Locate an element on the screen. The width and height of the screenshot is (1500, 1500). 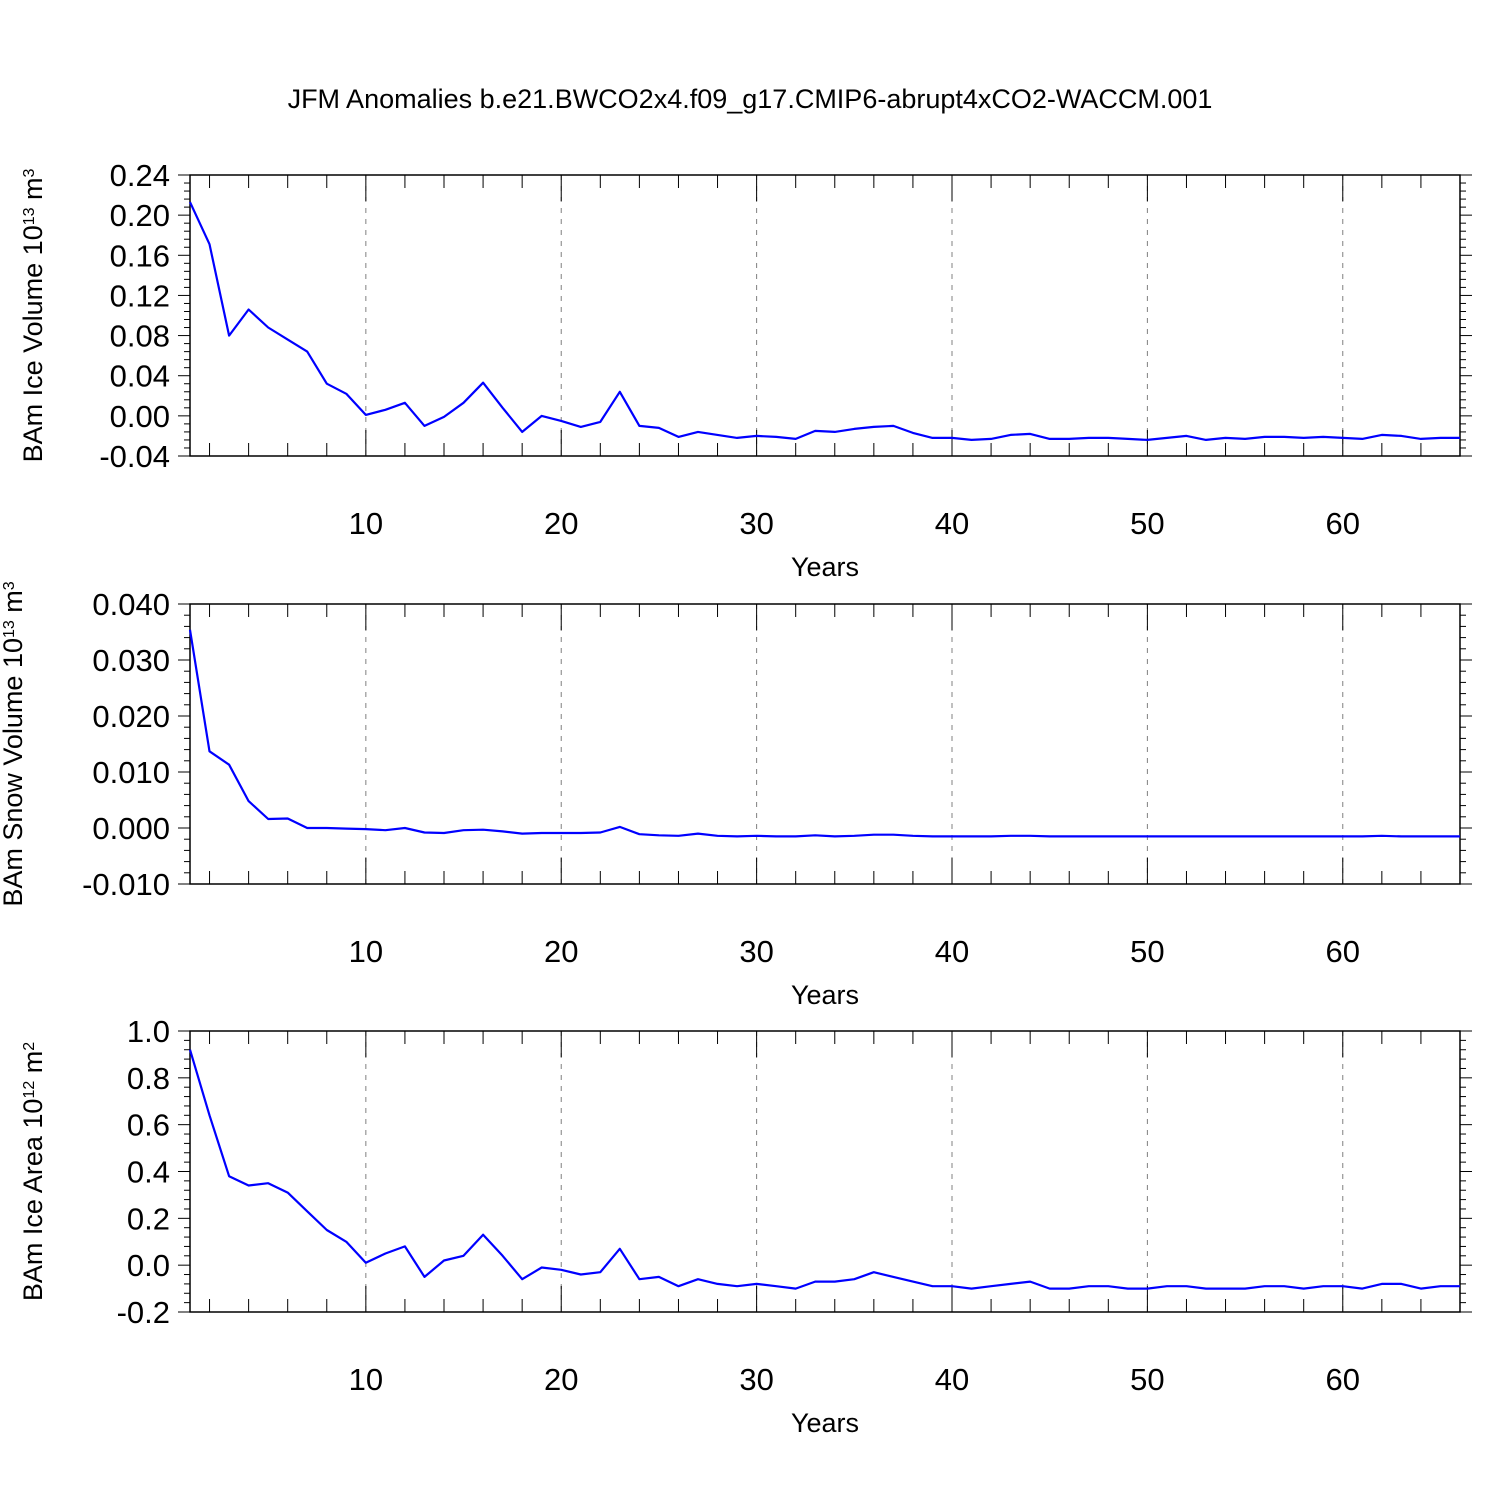
y-tick-label: 0.04 is located at coordinates (140, 376).